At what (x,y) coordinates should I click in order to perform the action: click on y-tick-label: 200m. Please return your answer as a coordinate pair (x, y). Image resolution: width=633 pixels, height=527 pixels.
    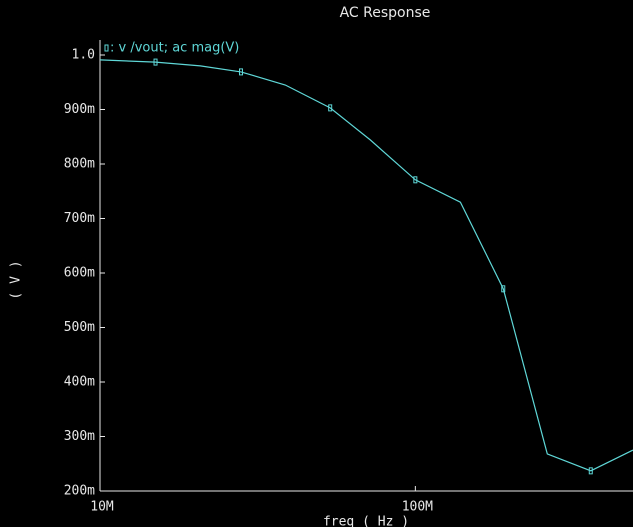
    Looking at the image, I should click on (79, 491).